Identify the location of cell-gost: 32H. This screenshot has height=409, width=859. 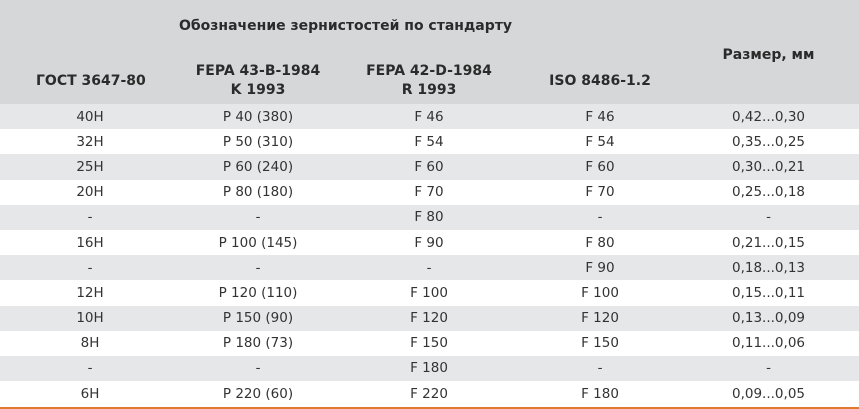
(90, 141).